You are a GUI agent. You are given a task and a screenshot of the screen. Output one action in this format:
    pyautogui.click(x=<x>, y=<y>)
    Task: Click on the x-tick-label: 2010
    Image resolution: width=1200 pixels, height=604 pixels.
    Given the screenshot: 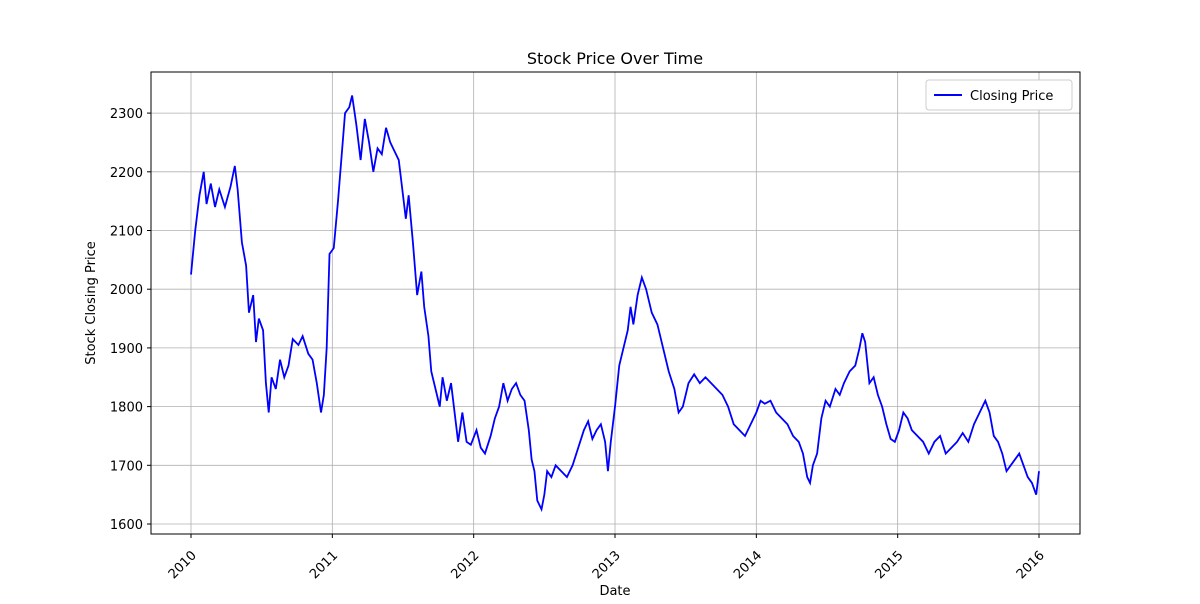 What is the action you would take?
    pyautogui.click(x=183, y=565)
    